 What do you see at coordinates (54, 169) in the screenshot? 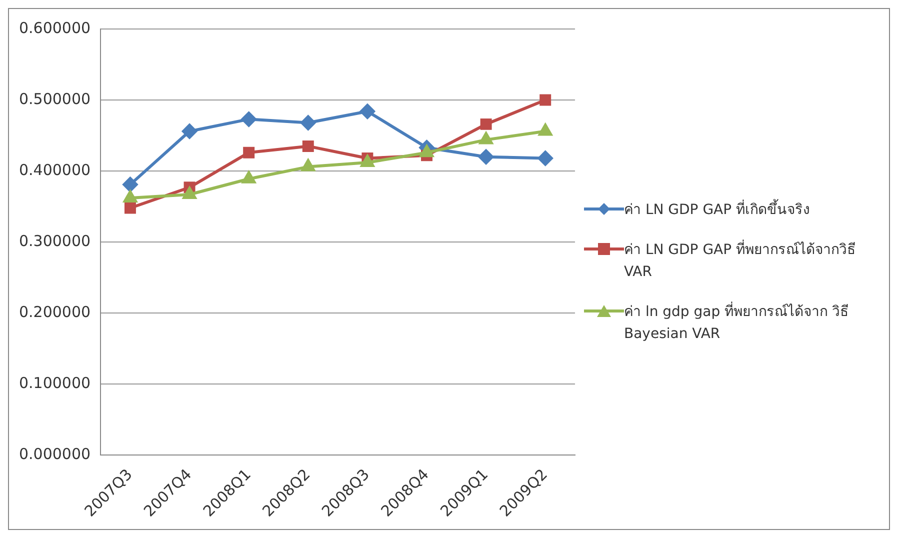
I see `y-tick-label: 0.400000` at bounding box center [54, 169].